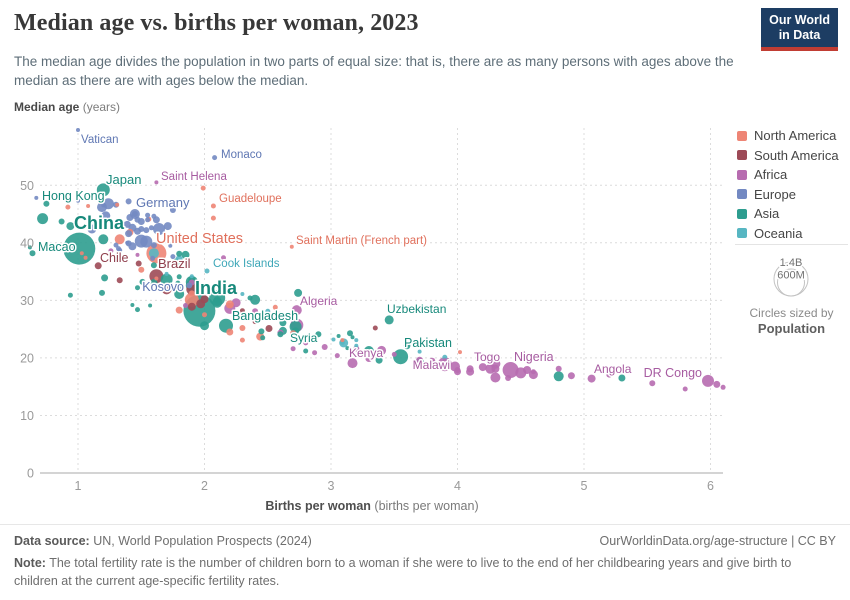 The width and height of the screenshot is (850, 600). Describe the element at coordinates (788, 194) in the screenshot. I see `legend-item-europe: Europe` at that location.